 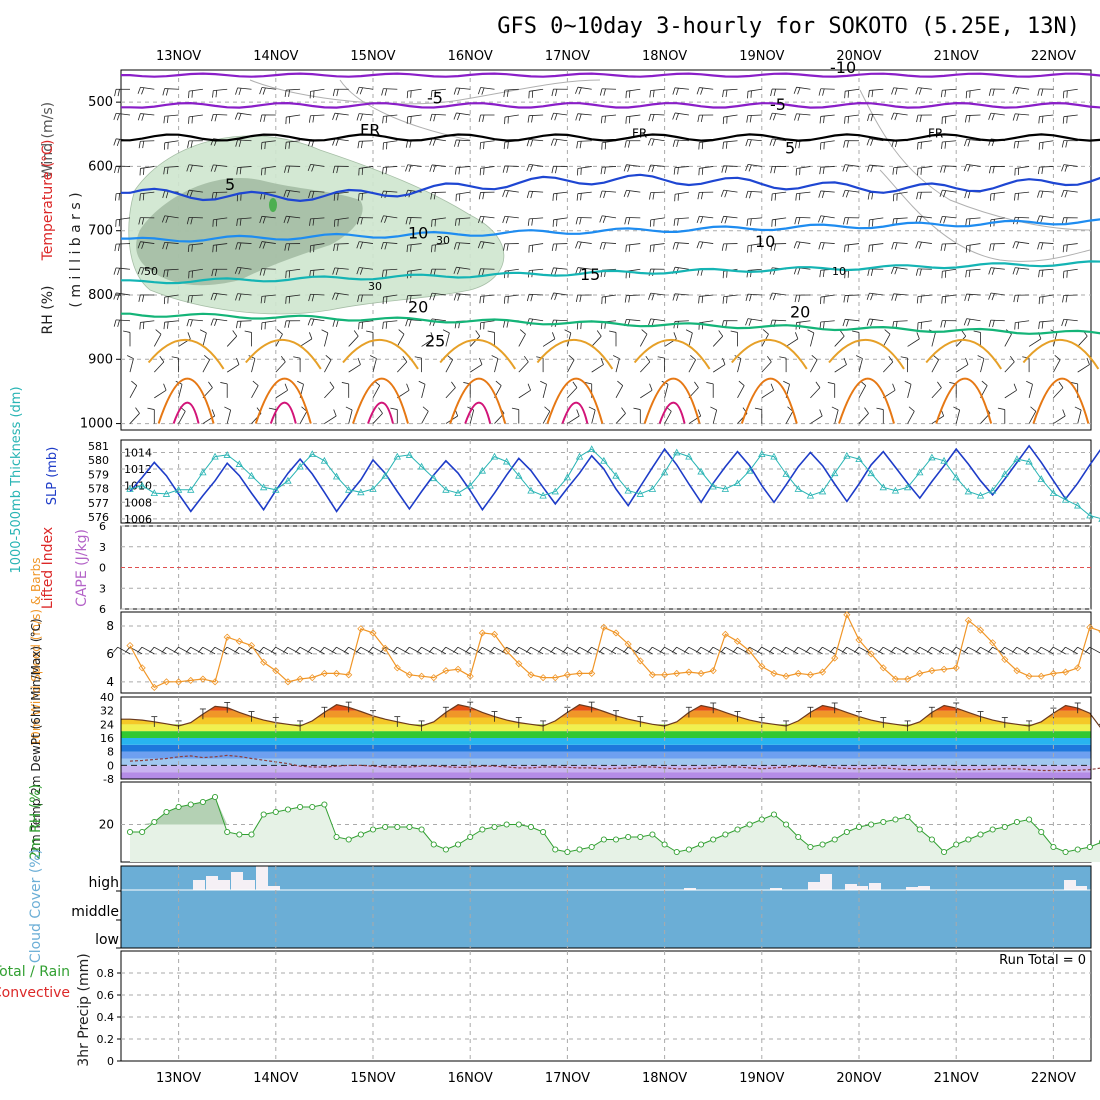 I want to click on isotherm-label-25: 25, so click(x=435, y=340).